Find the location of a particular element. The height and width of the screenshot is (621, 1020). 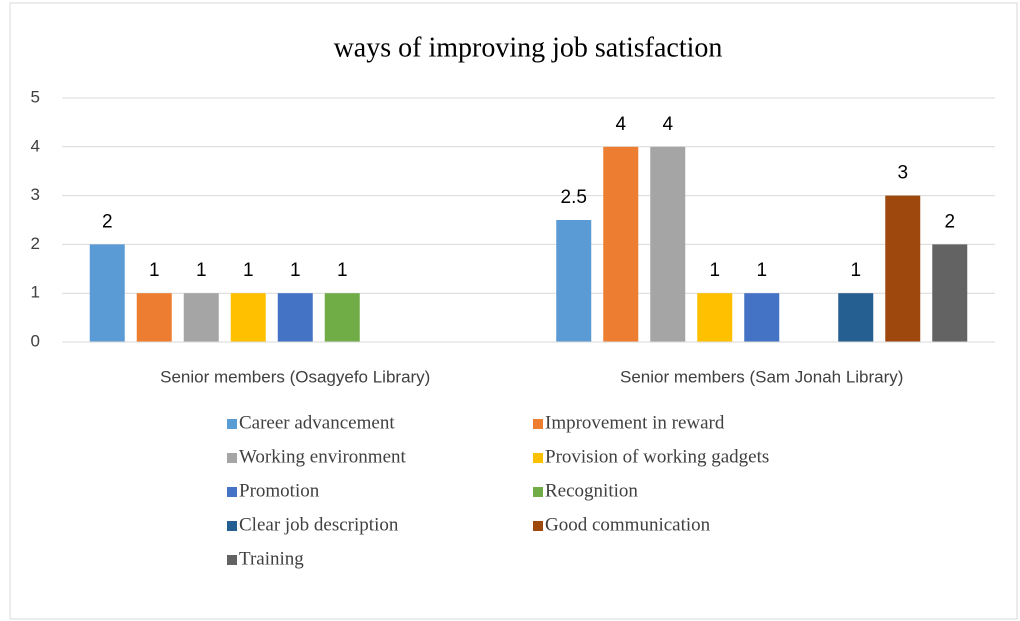

legend-label: Good communication is located at coordinates (628, 524).